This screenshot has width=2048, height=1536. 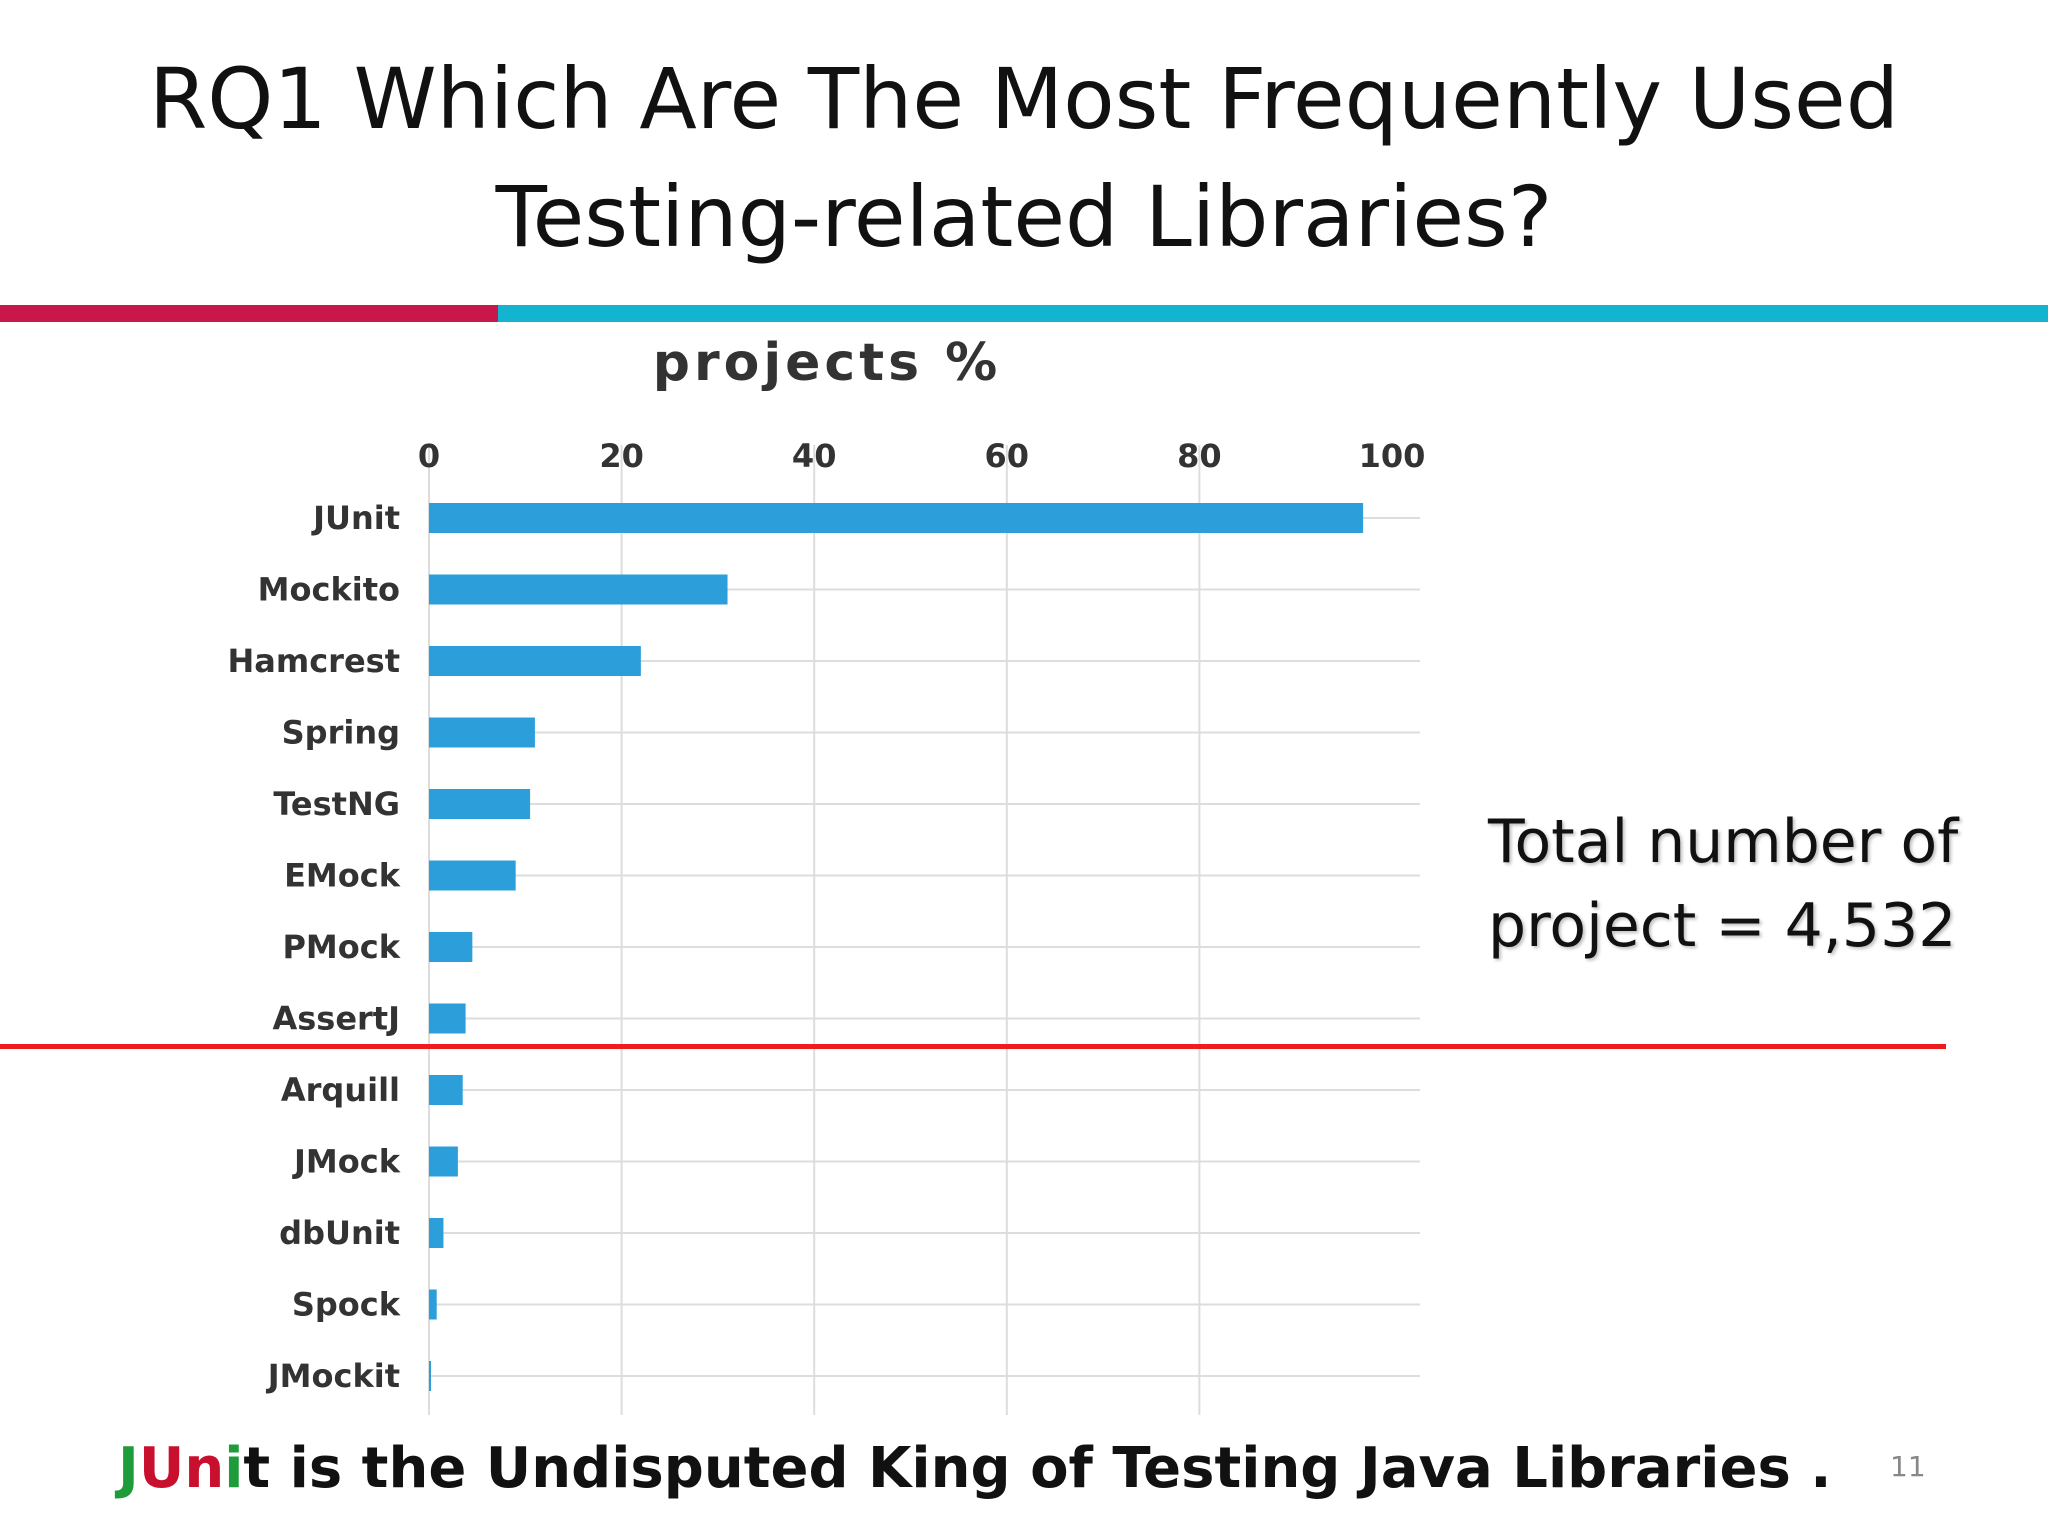 What do you see at coordinates (447, 1018) in the screenshot?
I see `bar-assertj` at bounding box center [447, 1018].